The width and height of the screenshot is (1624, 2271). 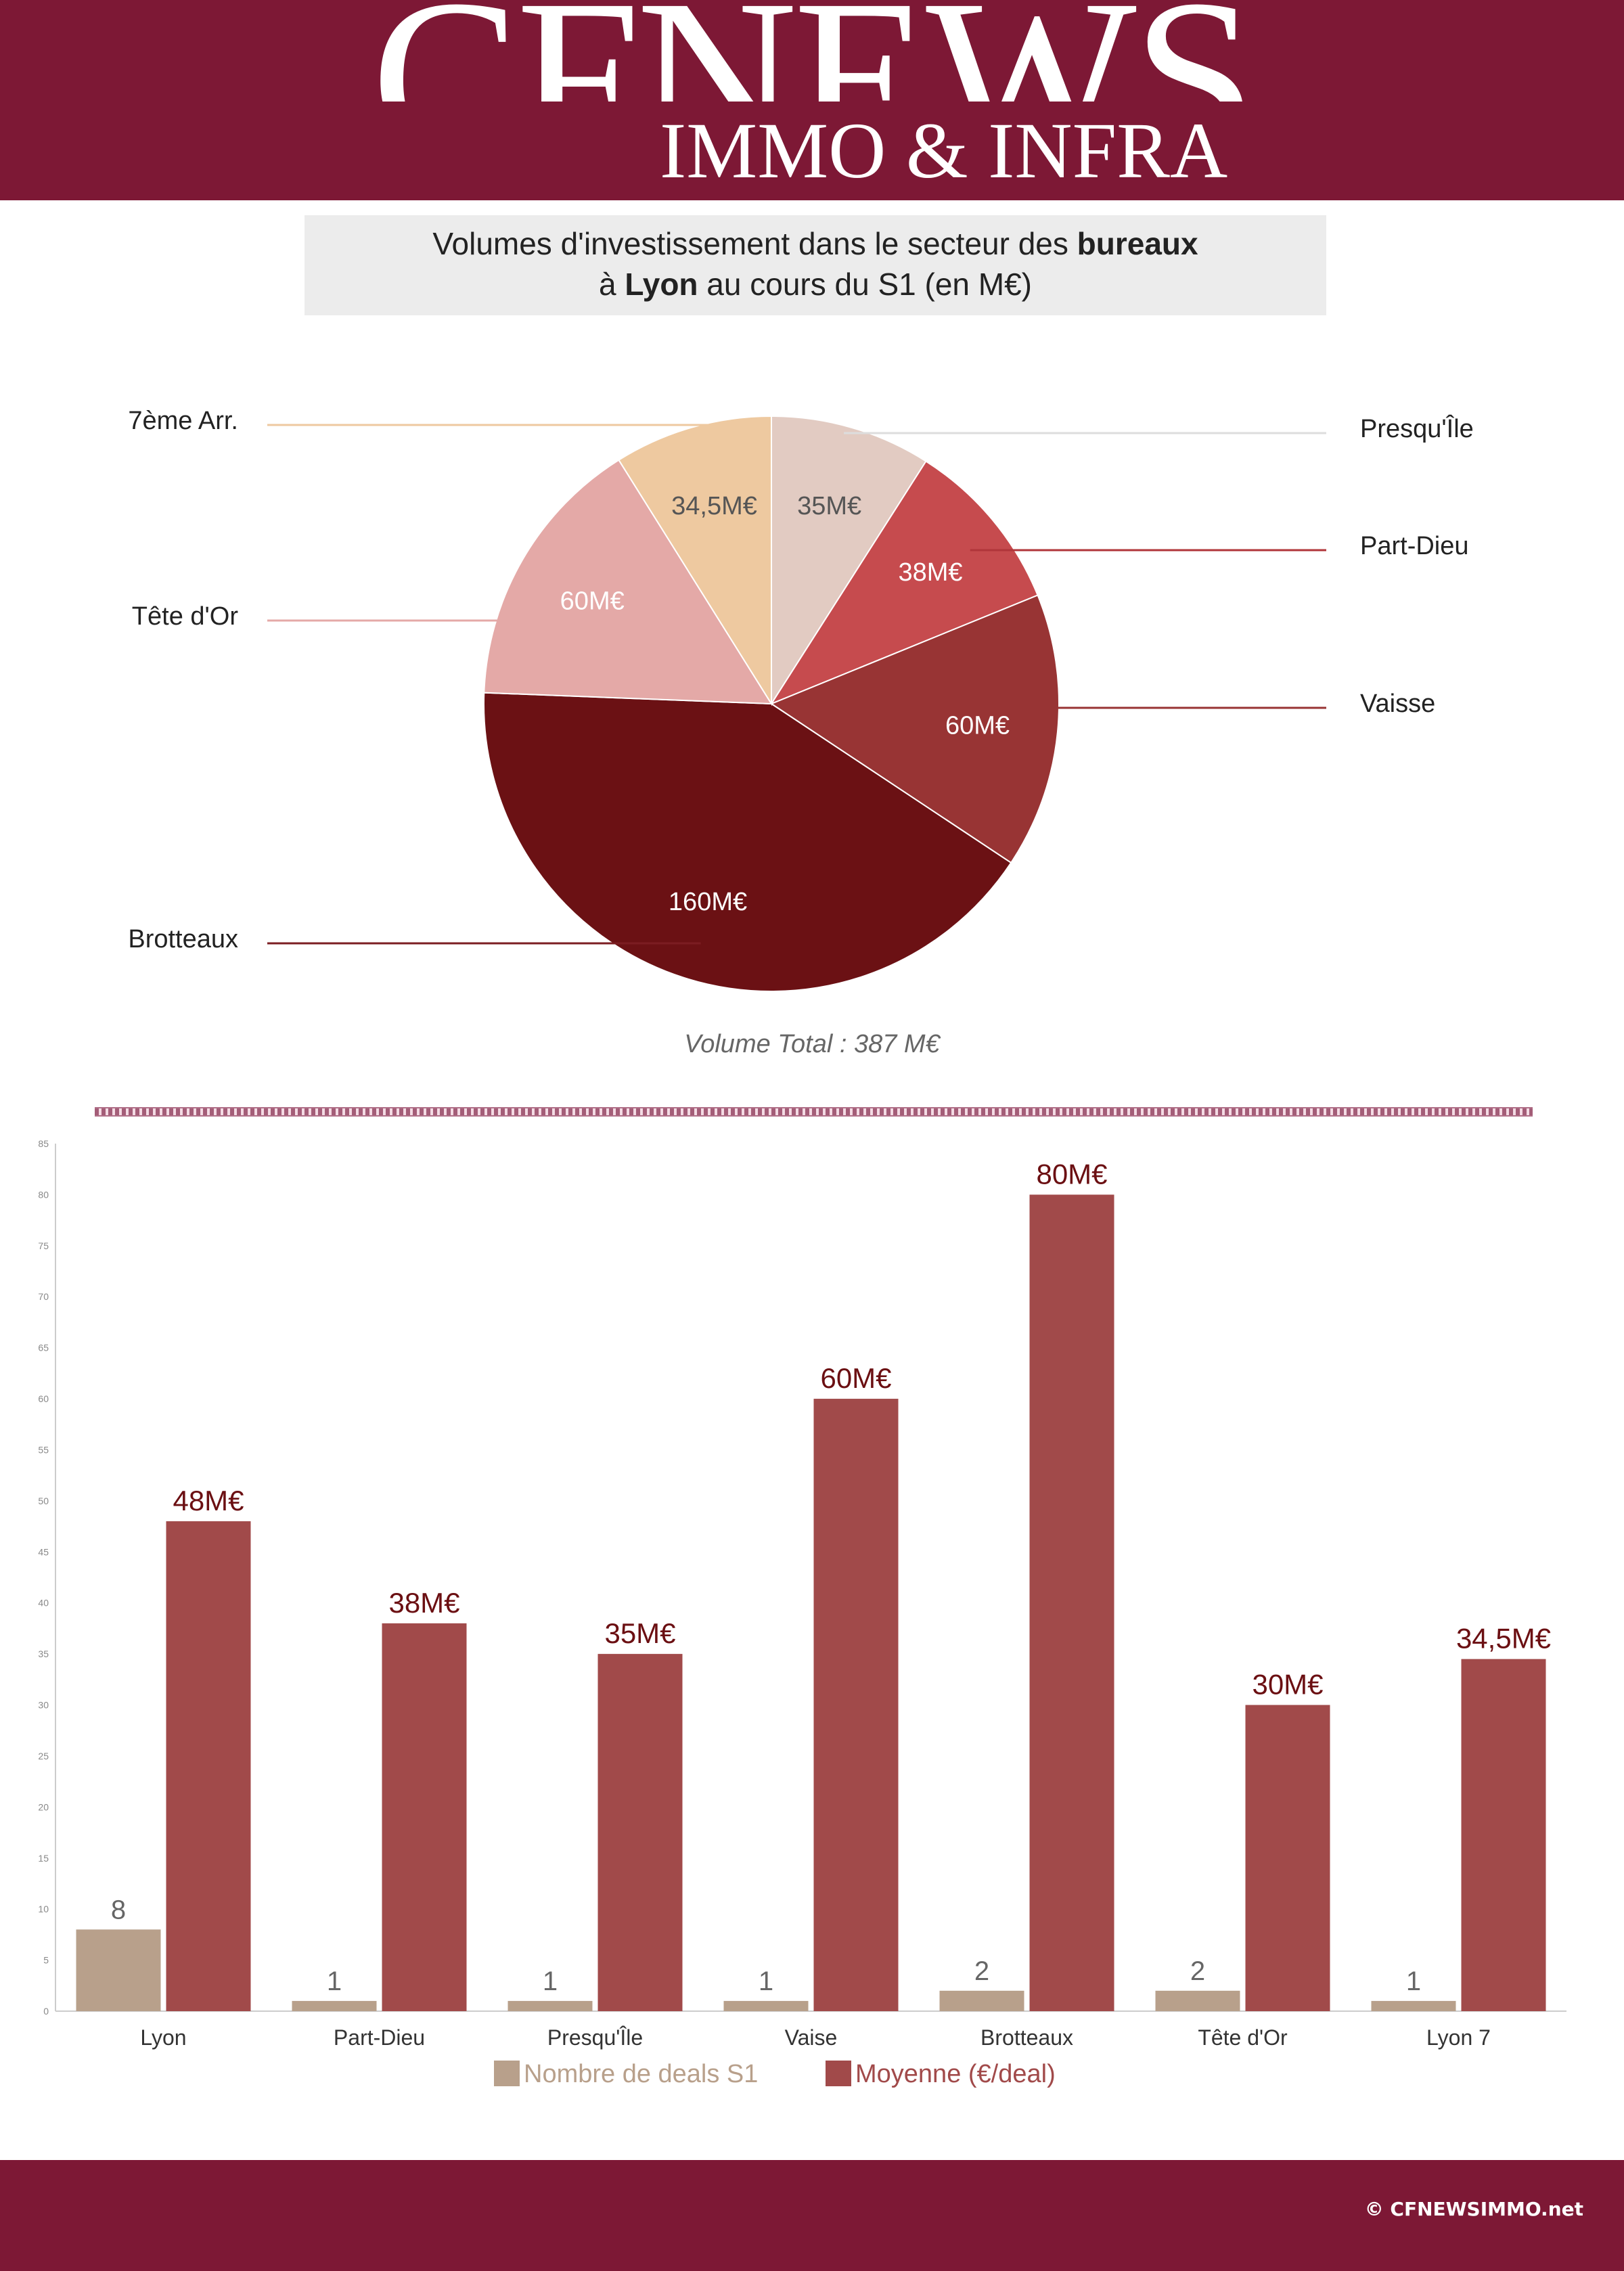 I want to click on footer-banner: © CFNEWSIMMO.net, so click(x=812, y=2215).